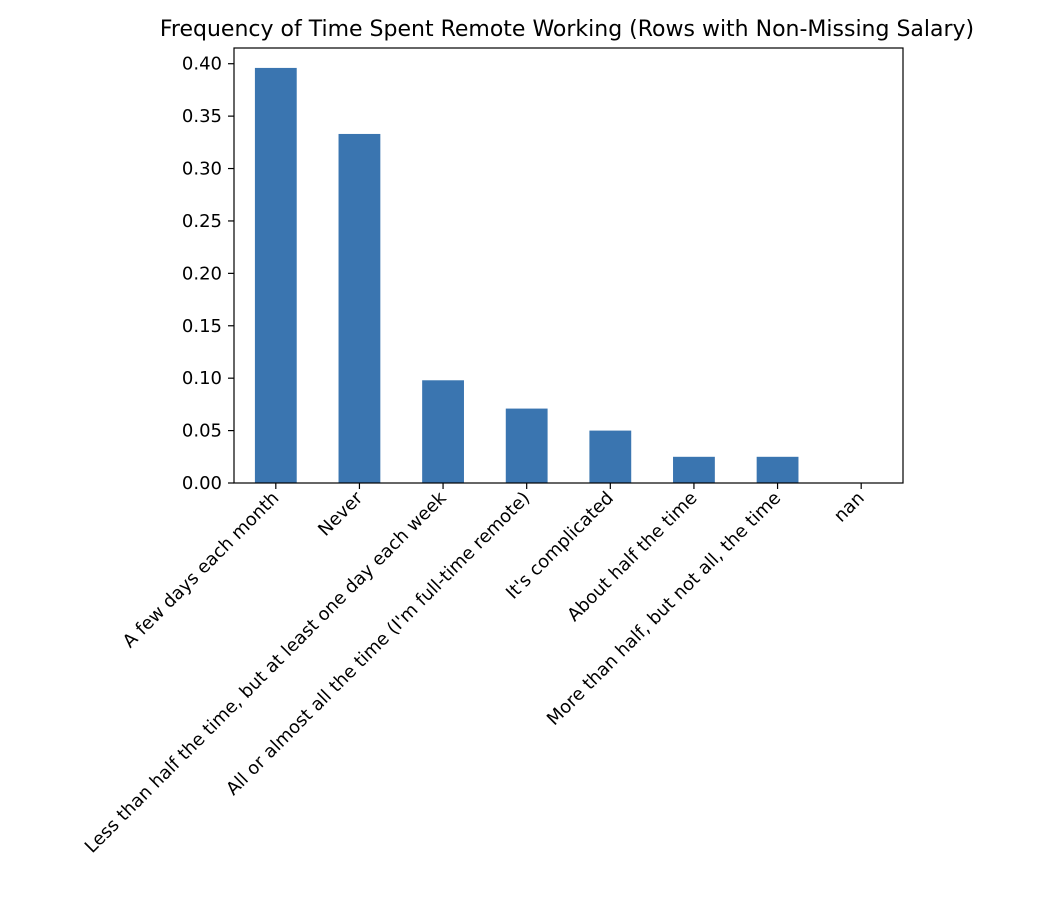 The image size is (1048, 920). I want to click on x-tick-label: Never, so click(340, 513).